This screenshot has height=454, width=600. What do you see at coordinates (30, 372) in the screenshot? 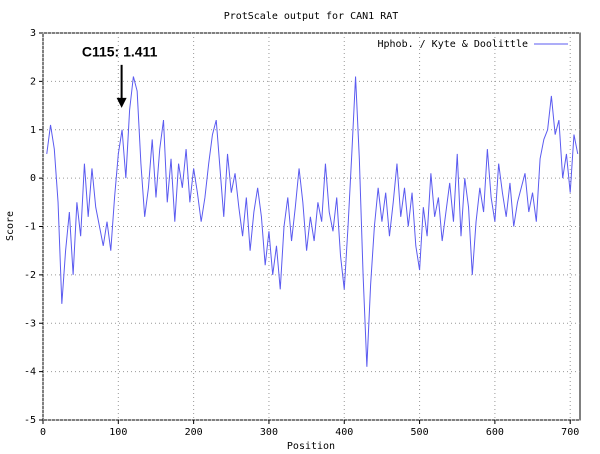
I see `y-tick-label: -4` at bounding box center [30, 372].